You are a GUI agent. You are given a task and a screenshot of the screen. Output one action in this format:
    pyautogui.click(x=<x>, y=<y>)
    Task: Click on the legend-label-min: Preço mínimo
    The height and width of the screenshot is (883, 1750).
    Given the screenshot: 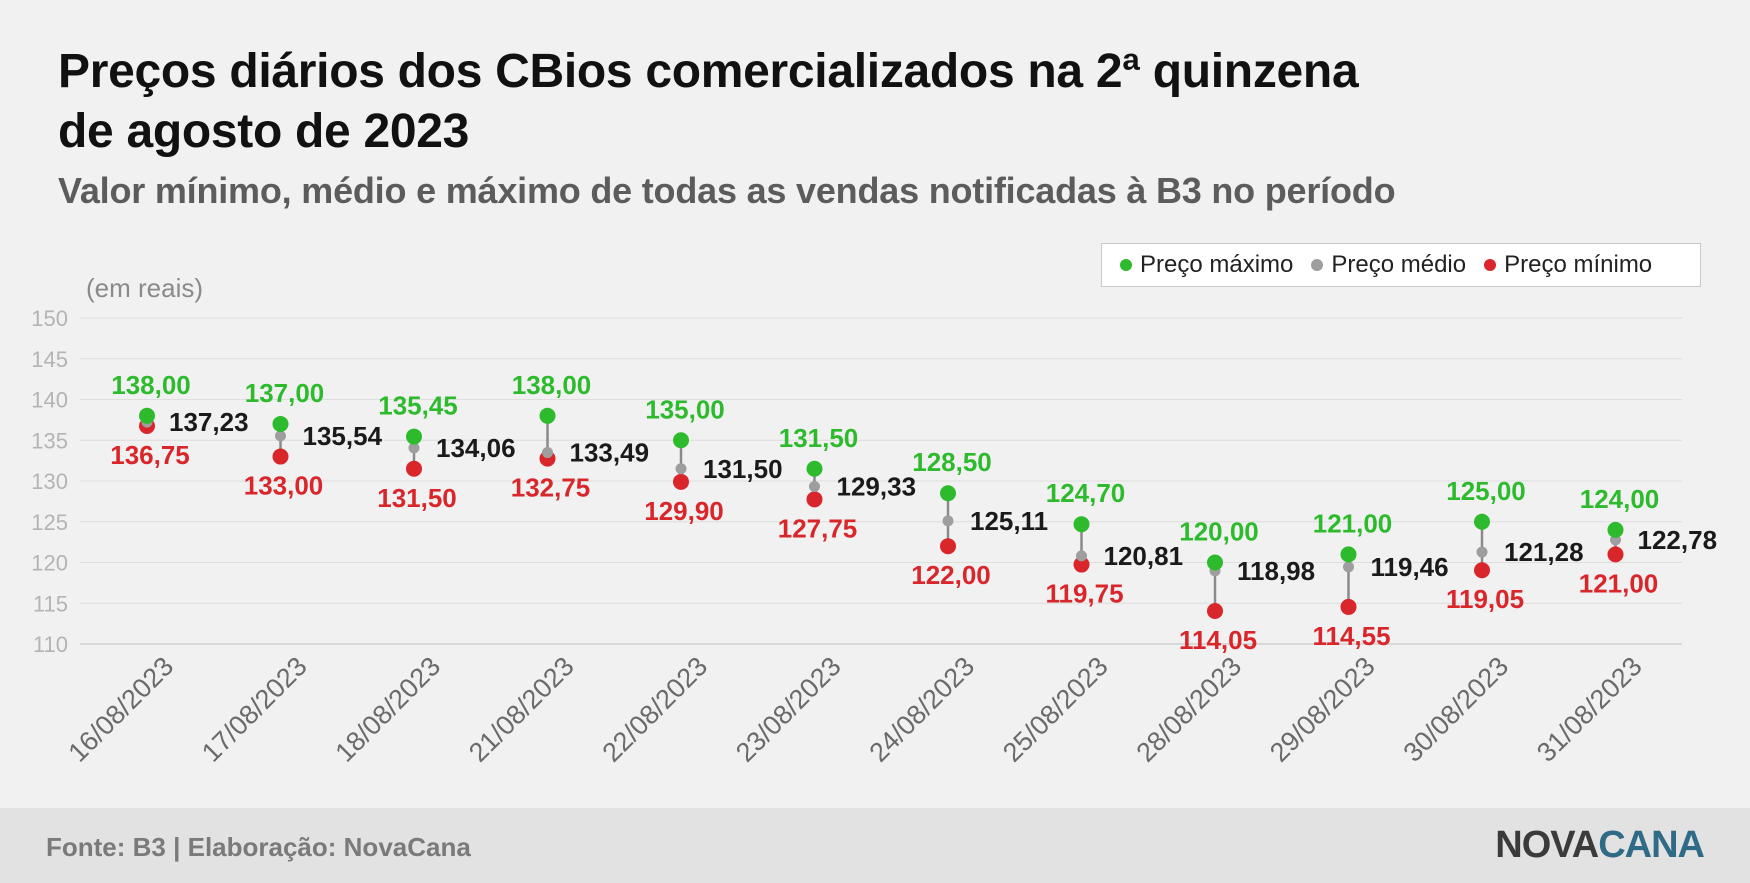 What is the action you would take?
    pyautogui.click(x=1578, y=264)
    